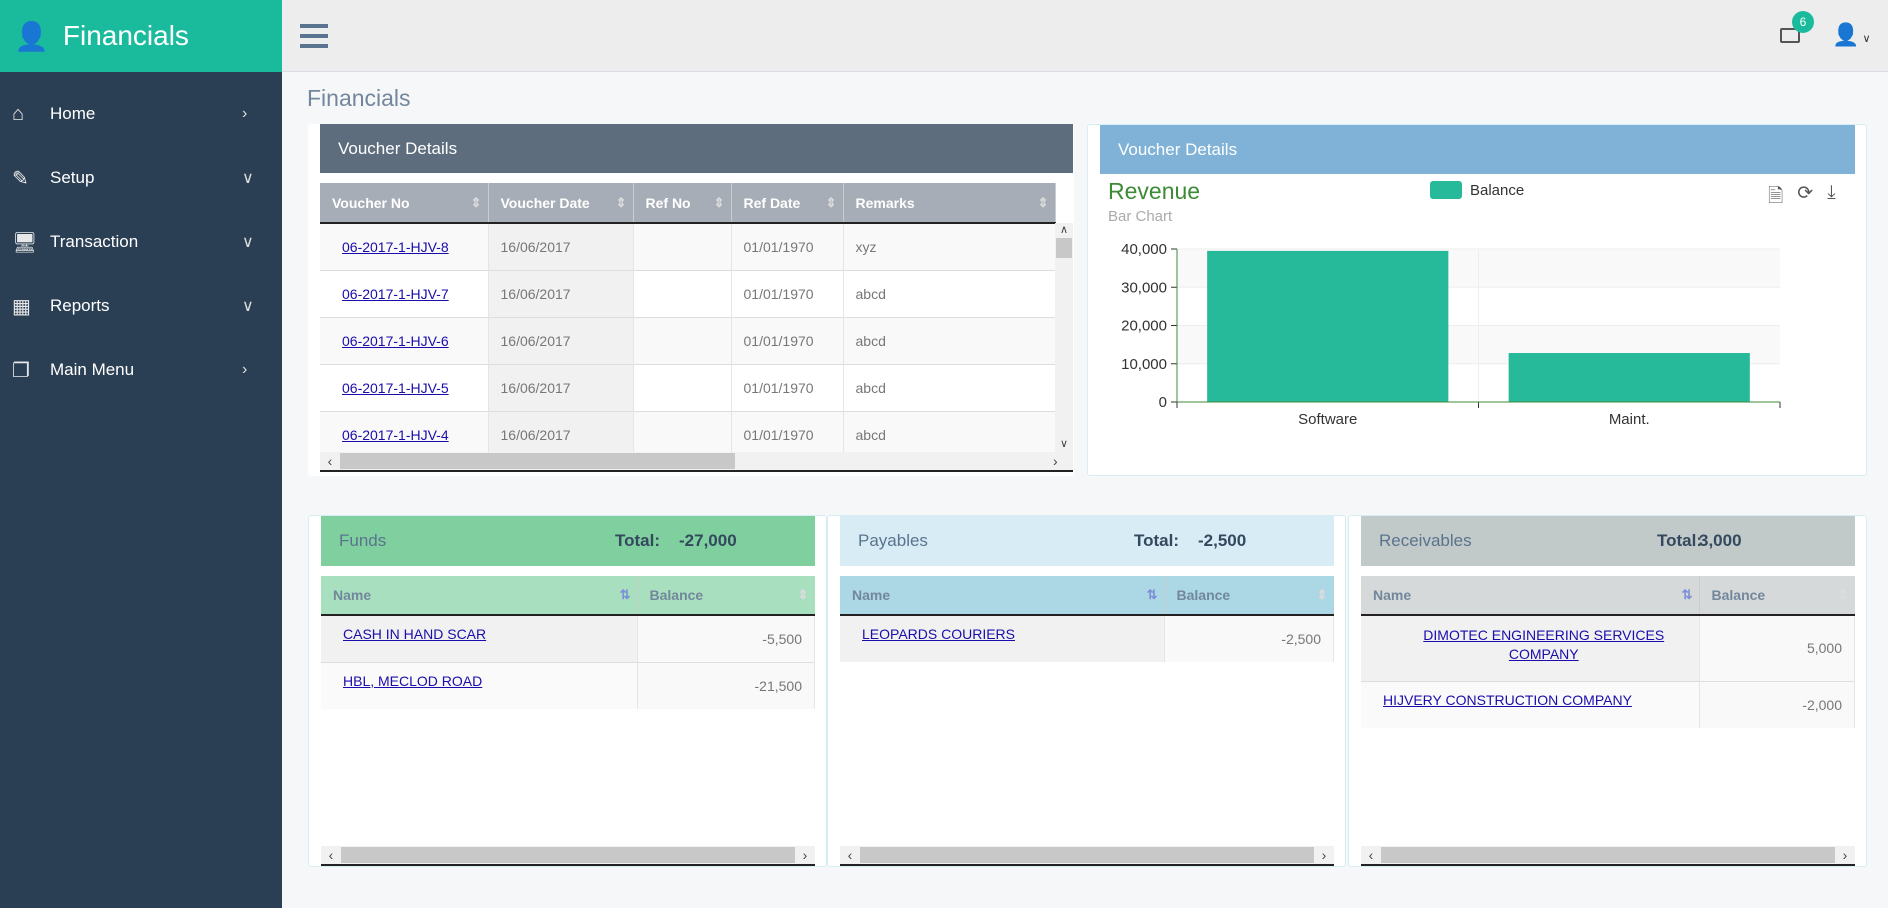  I want to click on clone-icon: ❐, so click(21, 370).